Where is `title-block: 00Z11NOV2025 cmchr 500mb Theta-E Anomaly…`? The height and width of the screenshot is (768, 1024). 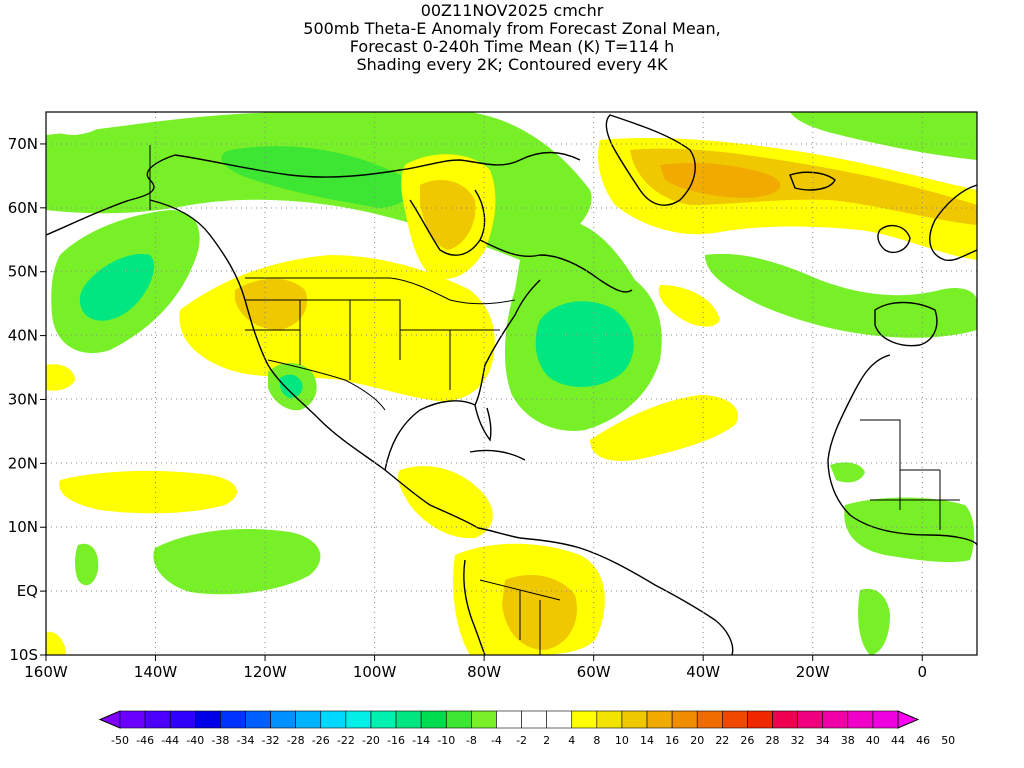
title-block: 00Z11NOV2025 cmchr 500mb Theta-E Anomaly… is located at coordinates (512, 38).